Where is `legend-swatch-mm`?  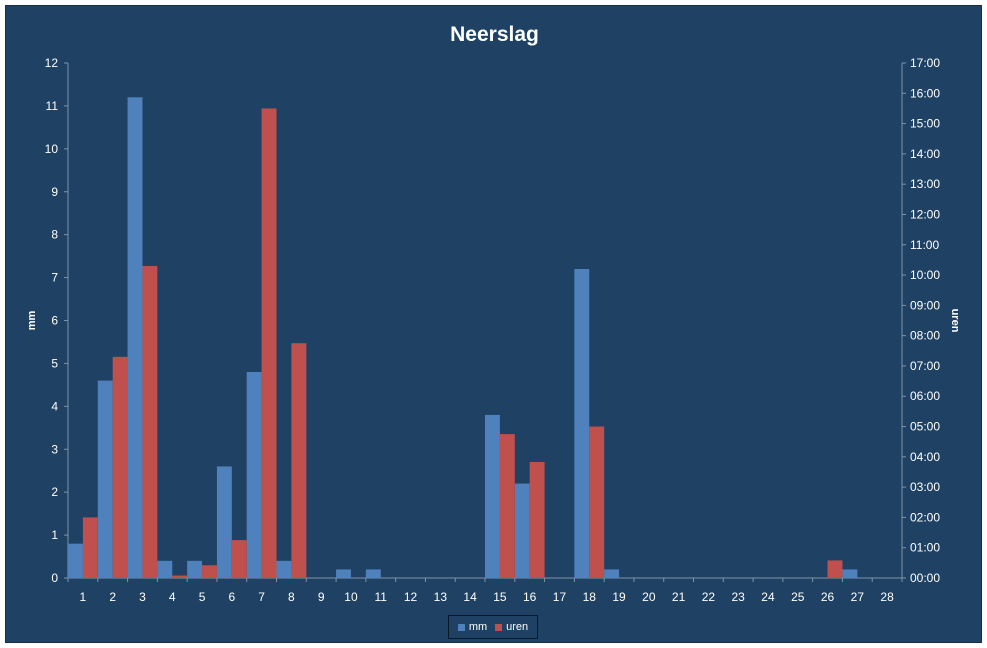 legend-swatch-mm is located at coordinates (461, 627).